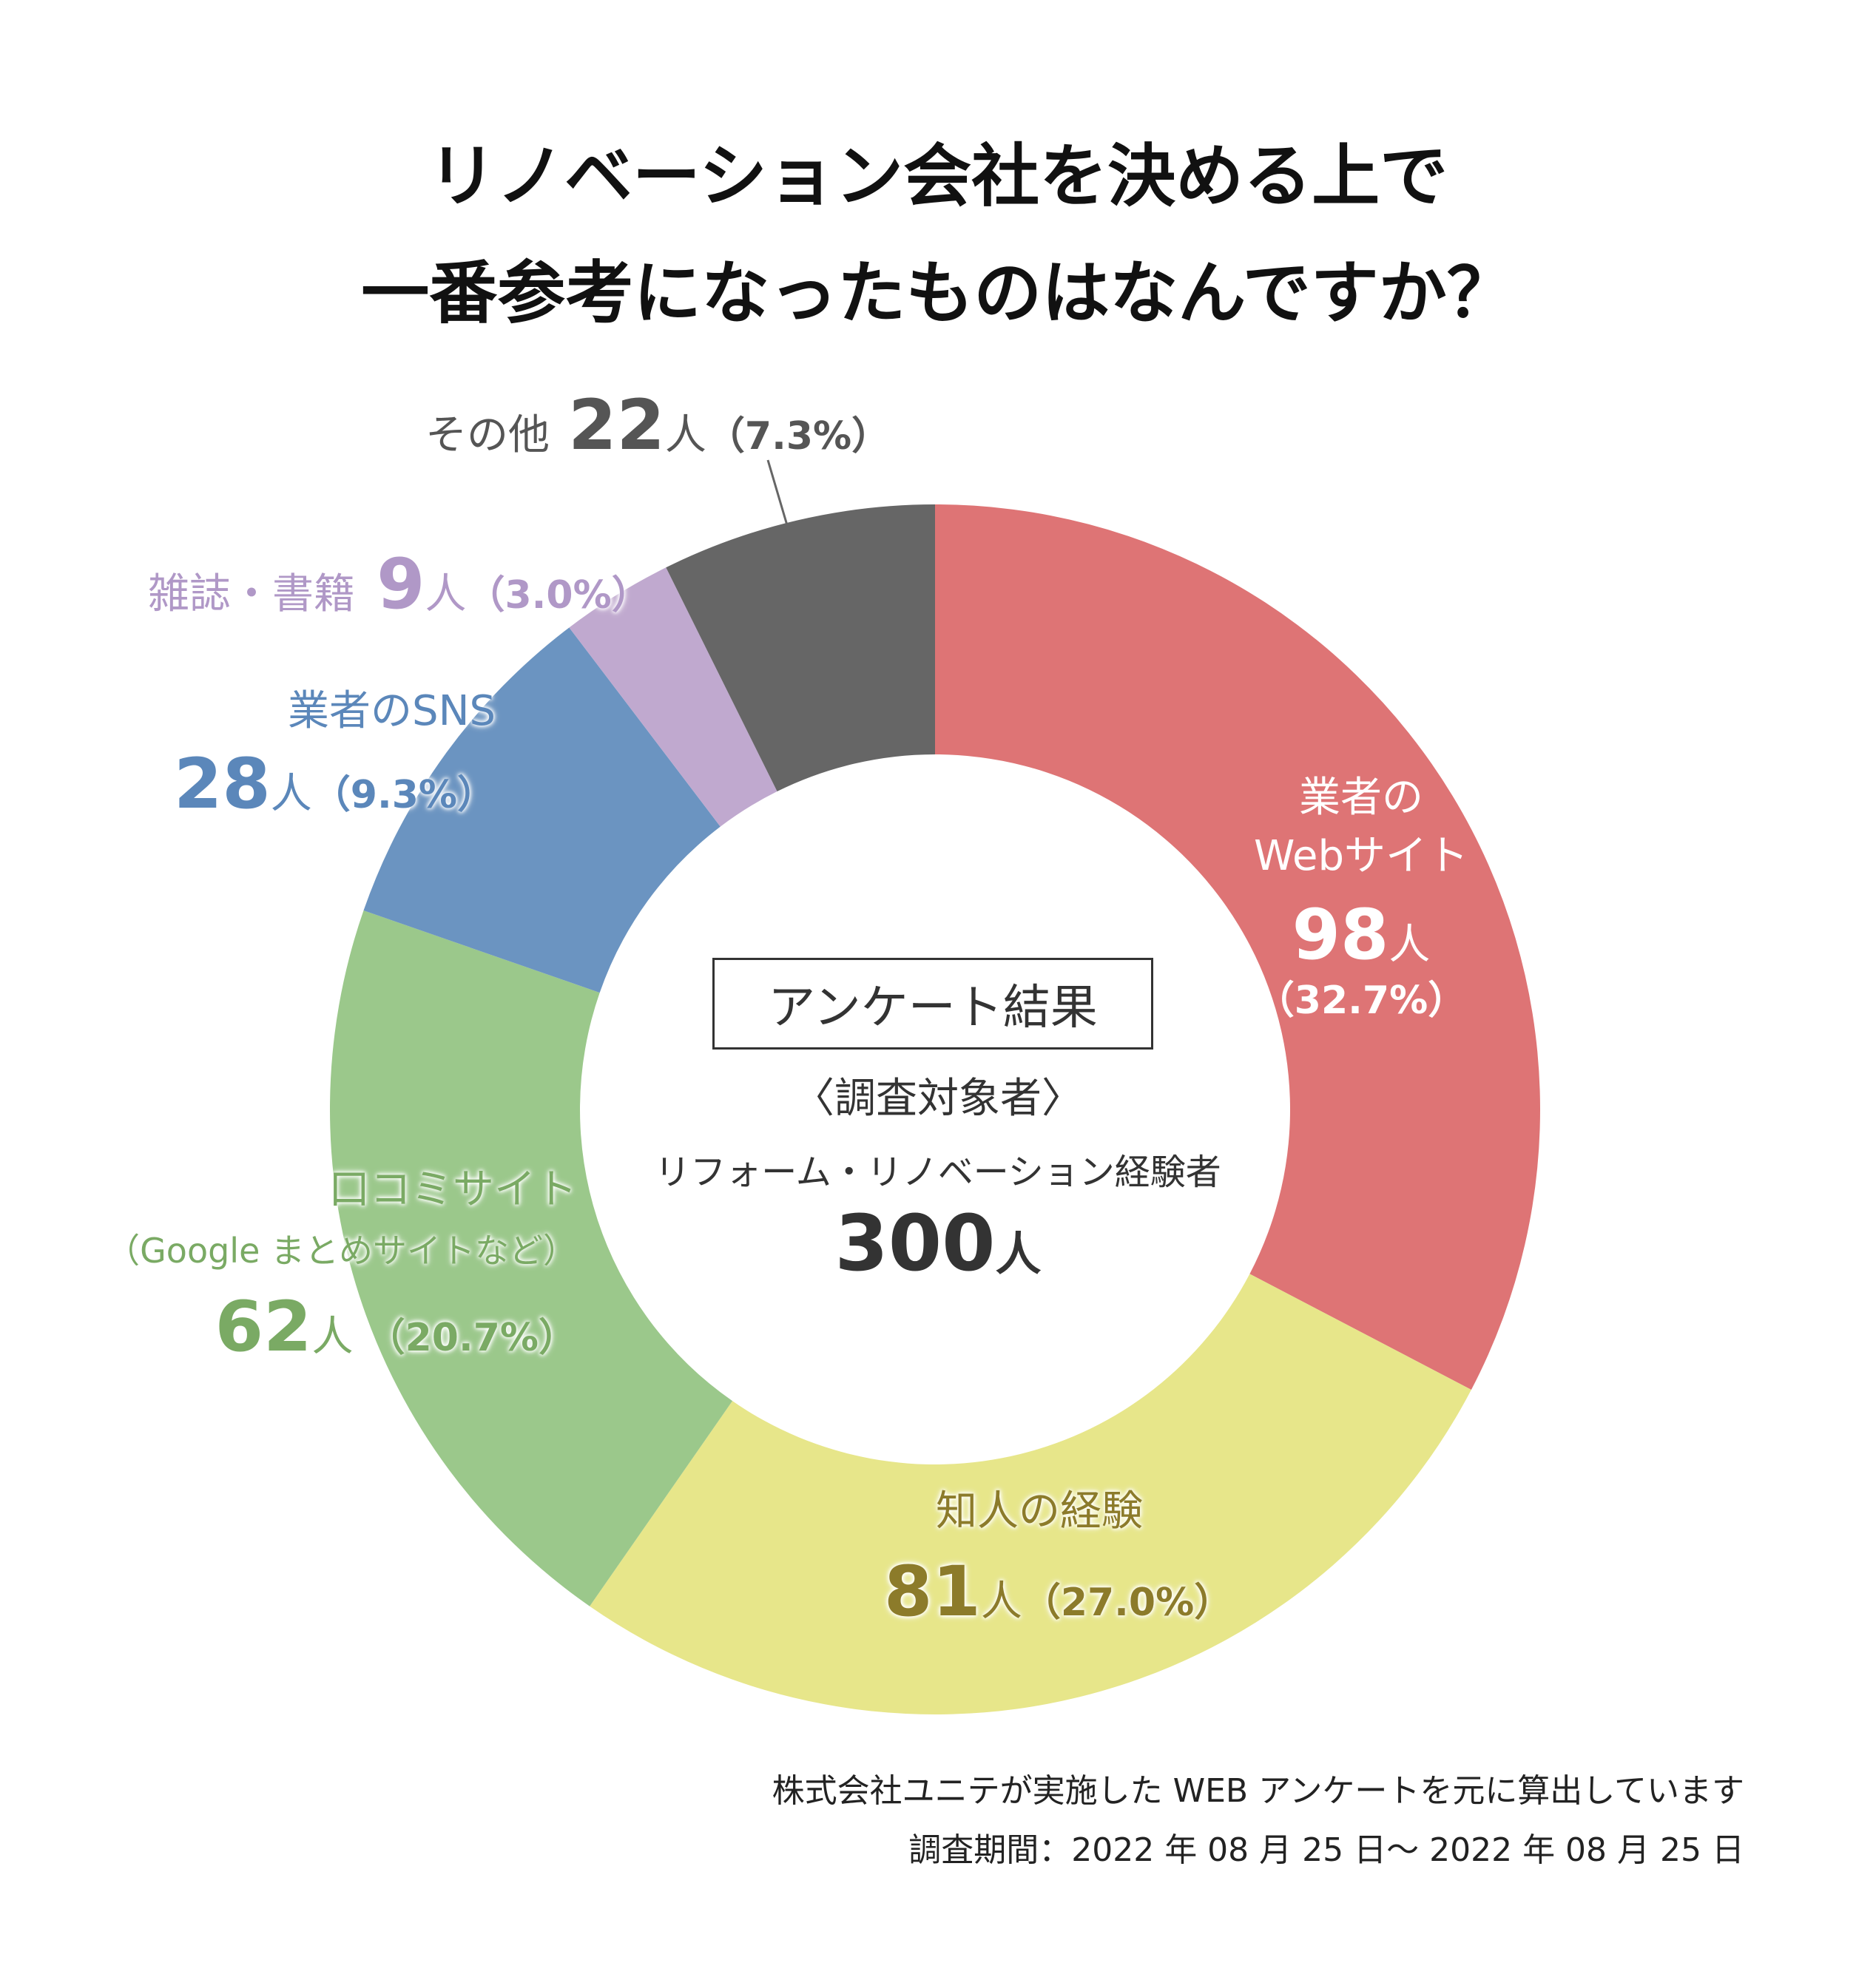  I want to click on survey-result-box: アンケート結果, so click(933, 1004).